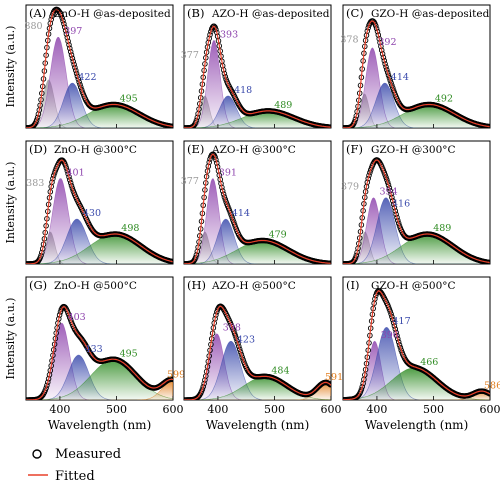 This screenshot has width=500, height=493. Describe the element at coordinates (195, 149) in the screenshot. I see `panel-letter: (E)` at that location.